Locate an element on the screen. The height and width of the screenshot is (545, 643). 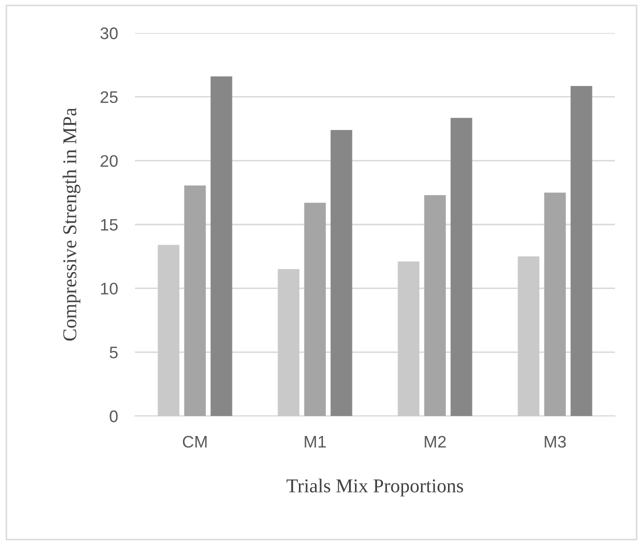
x-axis-title: Trials Mix Proportions is located at coordinates (375, 487).